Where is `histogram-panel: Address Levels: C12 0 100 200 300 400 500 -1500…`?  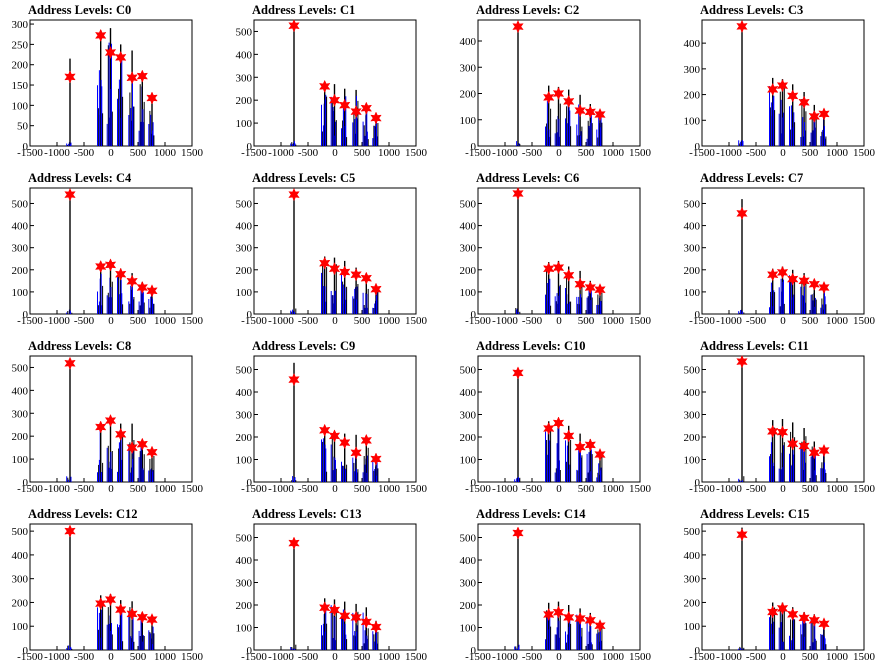
histogram-panel: Address Levels: C12 0 100 200 300 400 500 -1500… is located at coordinates (112, 588).